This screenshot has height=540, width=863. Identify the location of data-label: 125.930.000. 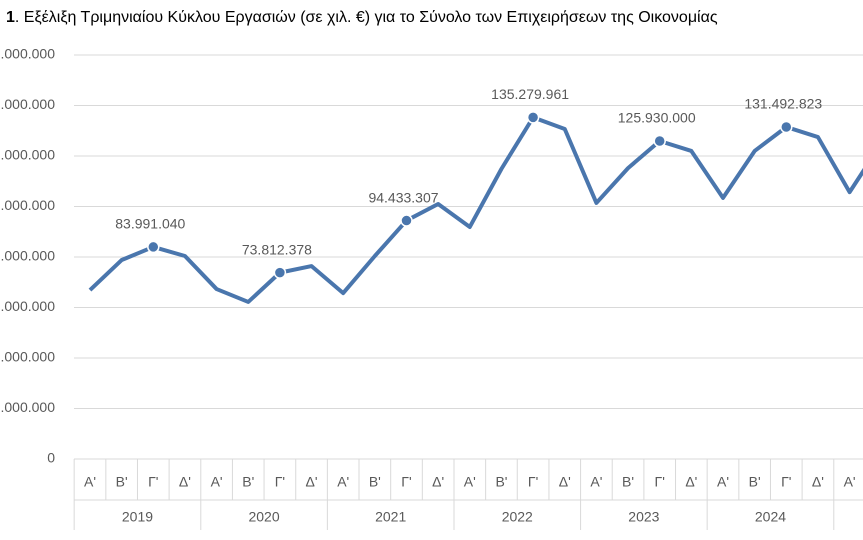
(657, 118).